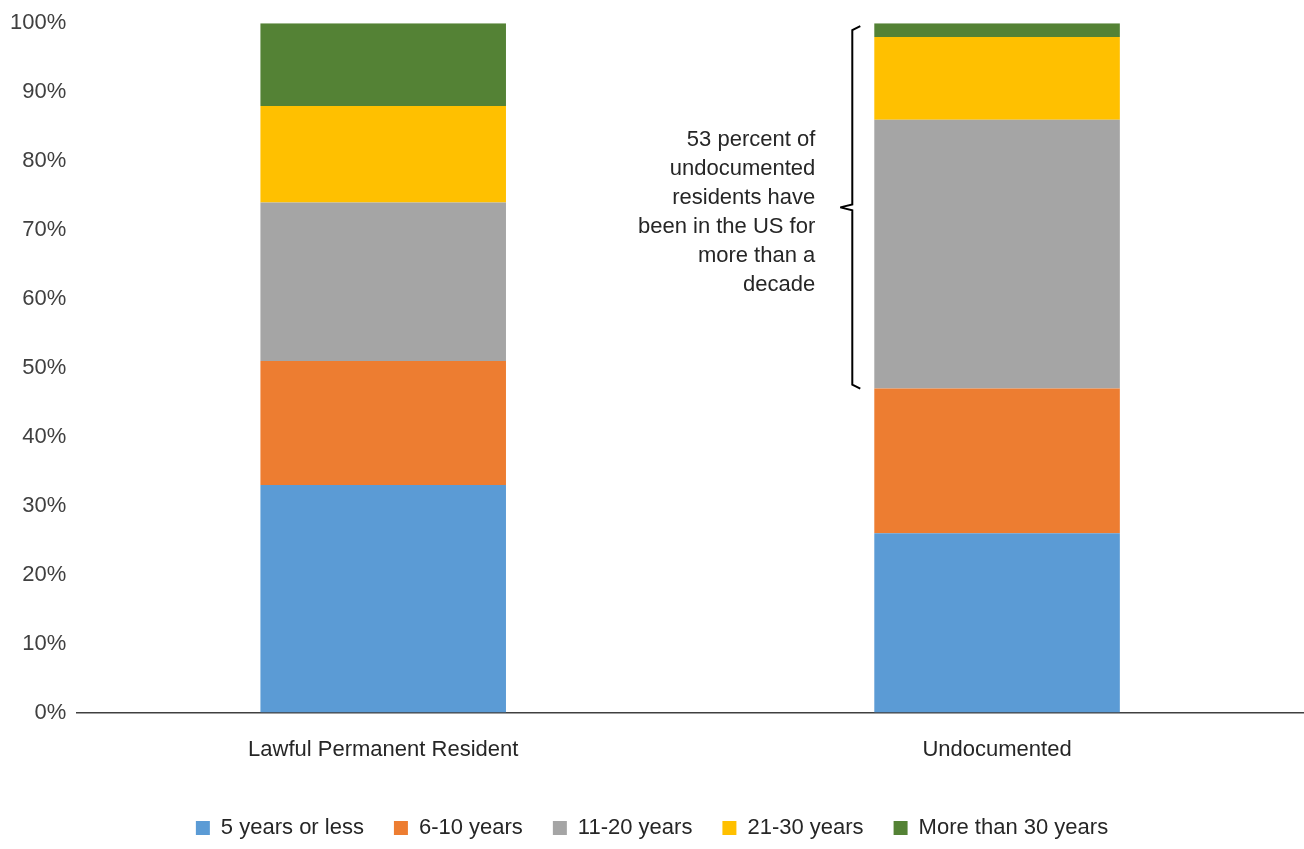 This screenshot has height=849, width=1304. Describe the element at coordinates (44, 160) in the screenshot. I see `y-tick-label: 80%` at that location.